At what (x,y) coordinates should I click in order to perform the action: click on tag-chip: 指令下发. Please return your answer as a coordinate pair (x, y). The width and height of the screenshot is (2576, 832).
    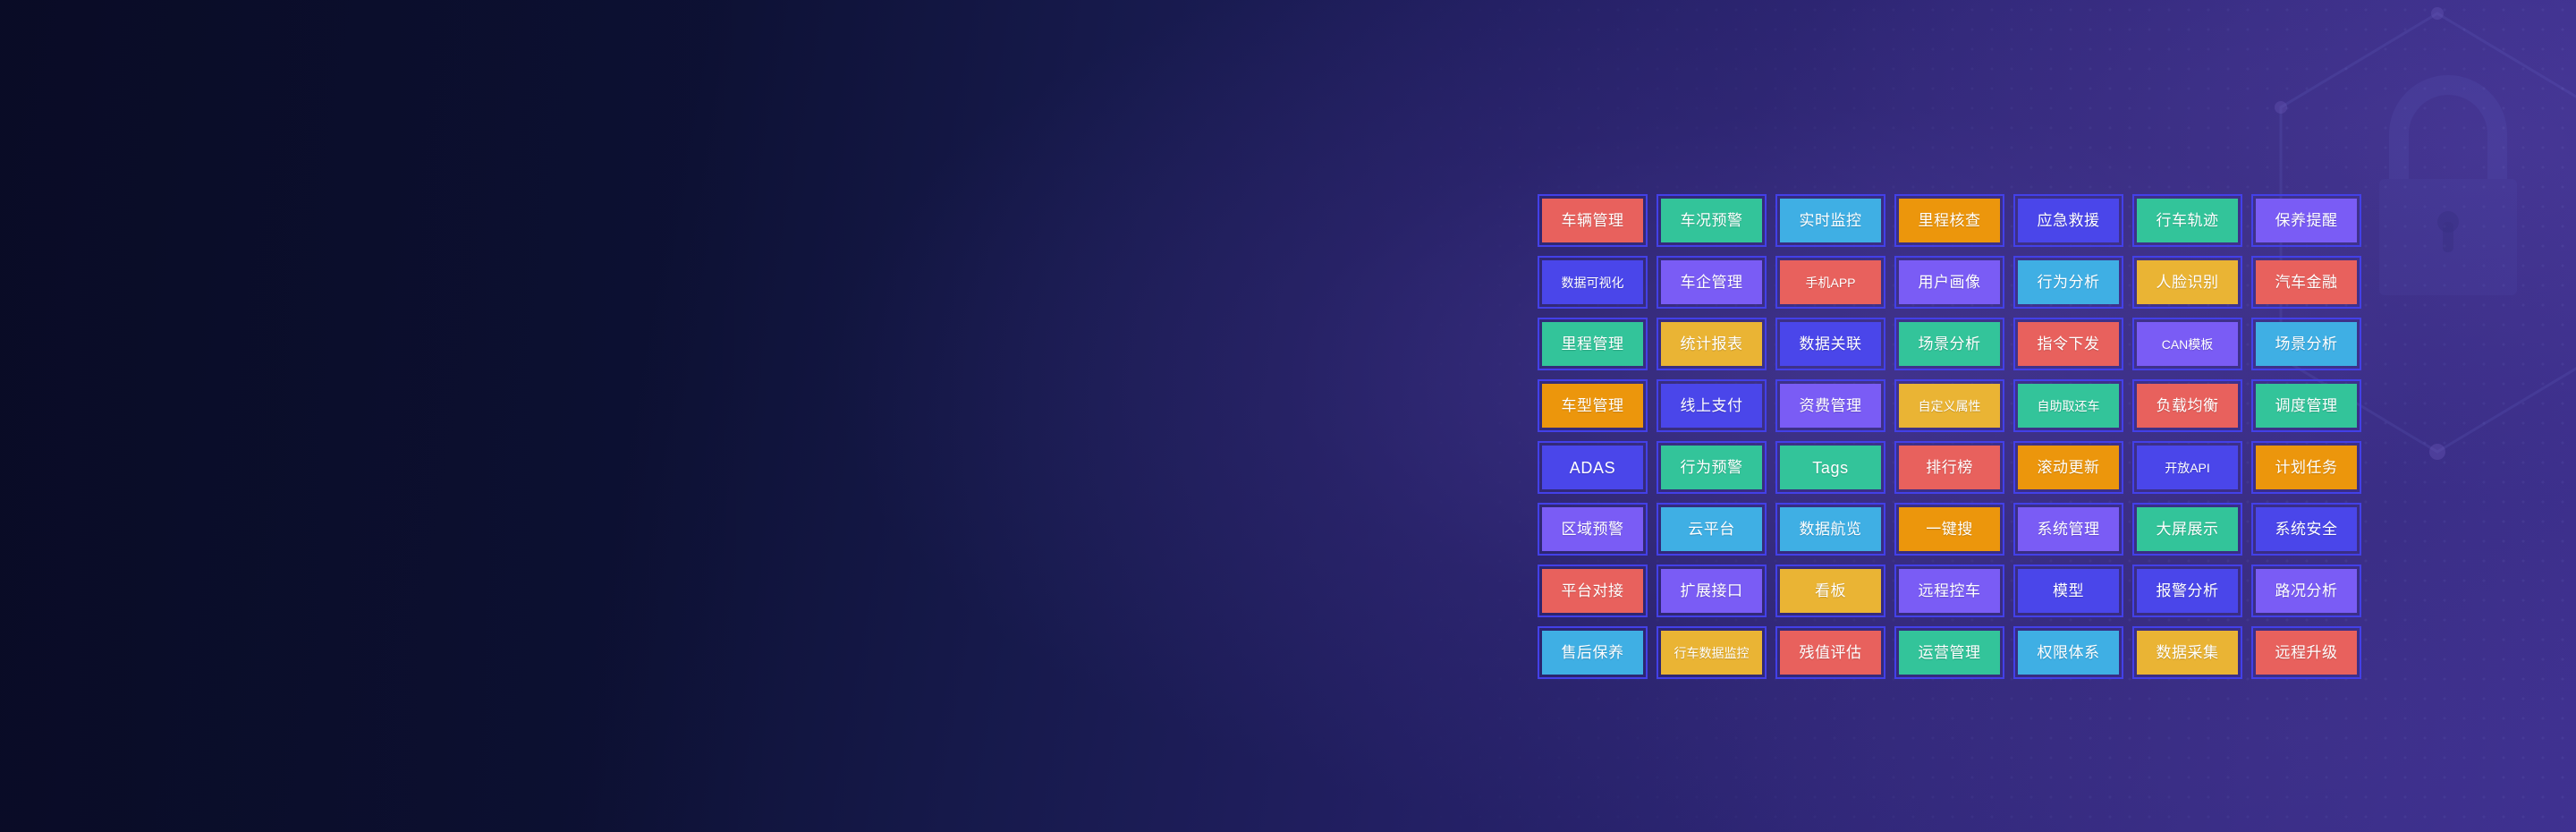
    Looking at the image, I should click on (2068, 344).